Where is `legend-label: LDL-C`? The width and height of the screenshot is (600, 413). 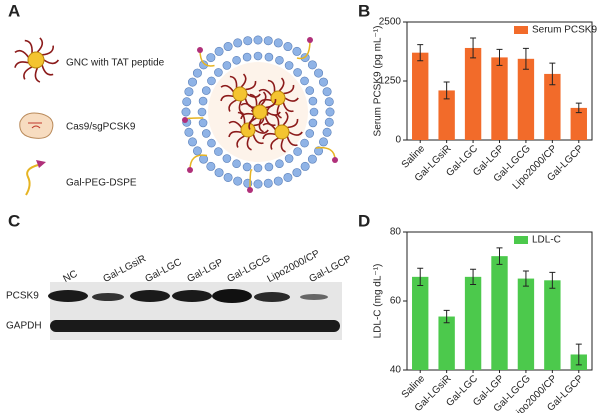
legend-label: LDL-C is located at coordinates (546, 240).